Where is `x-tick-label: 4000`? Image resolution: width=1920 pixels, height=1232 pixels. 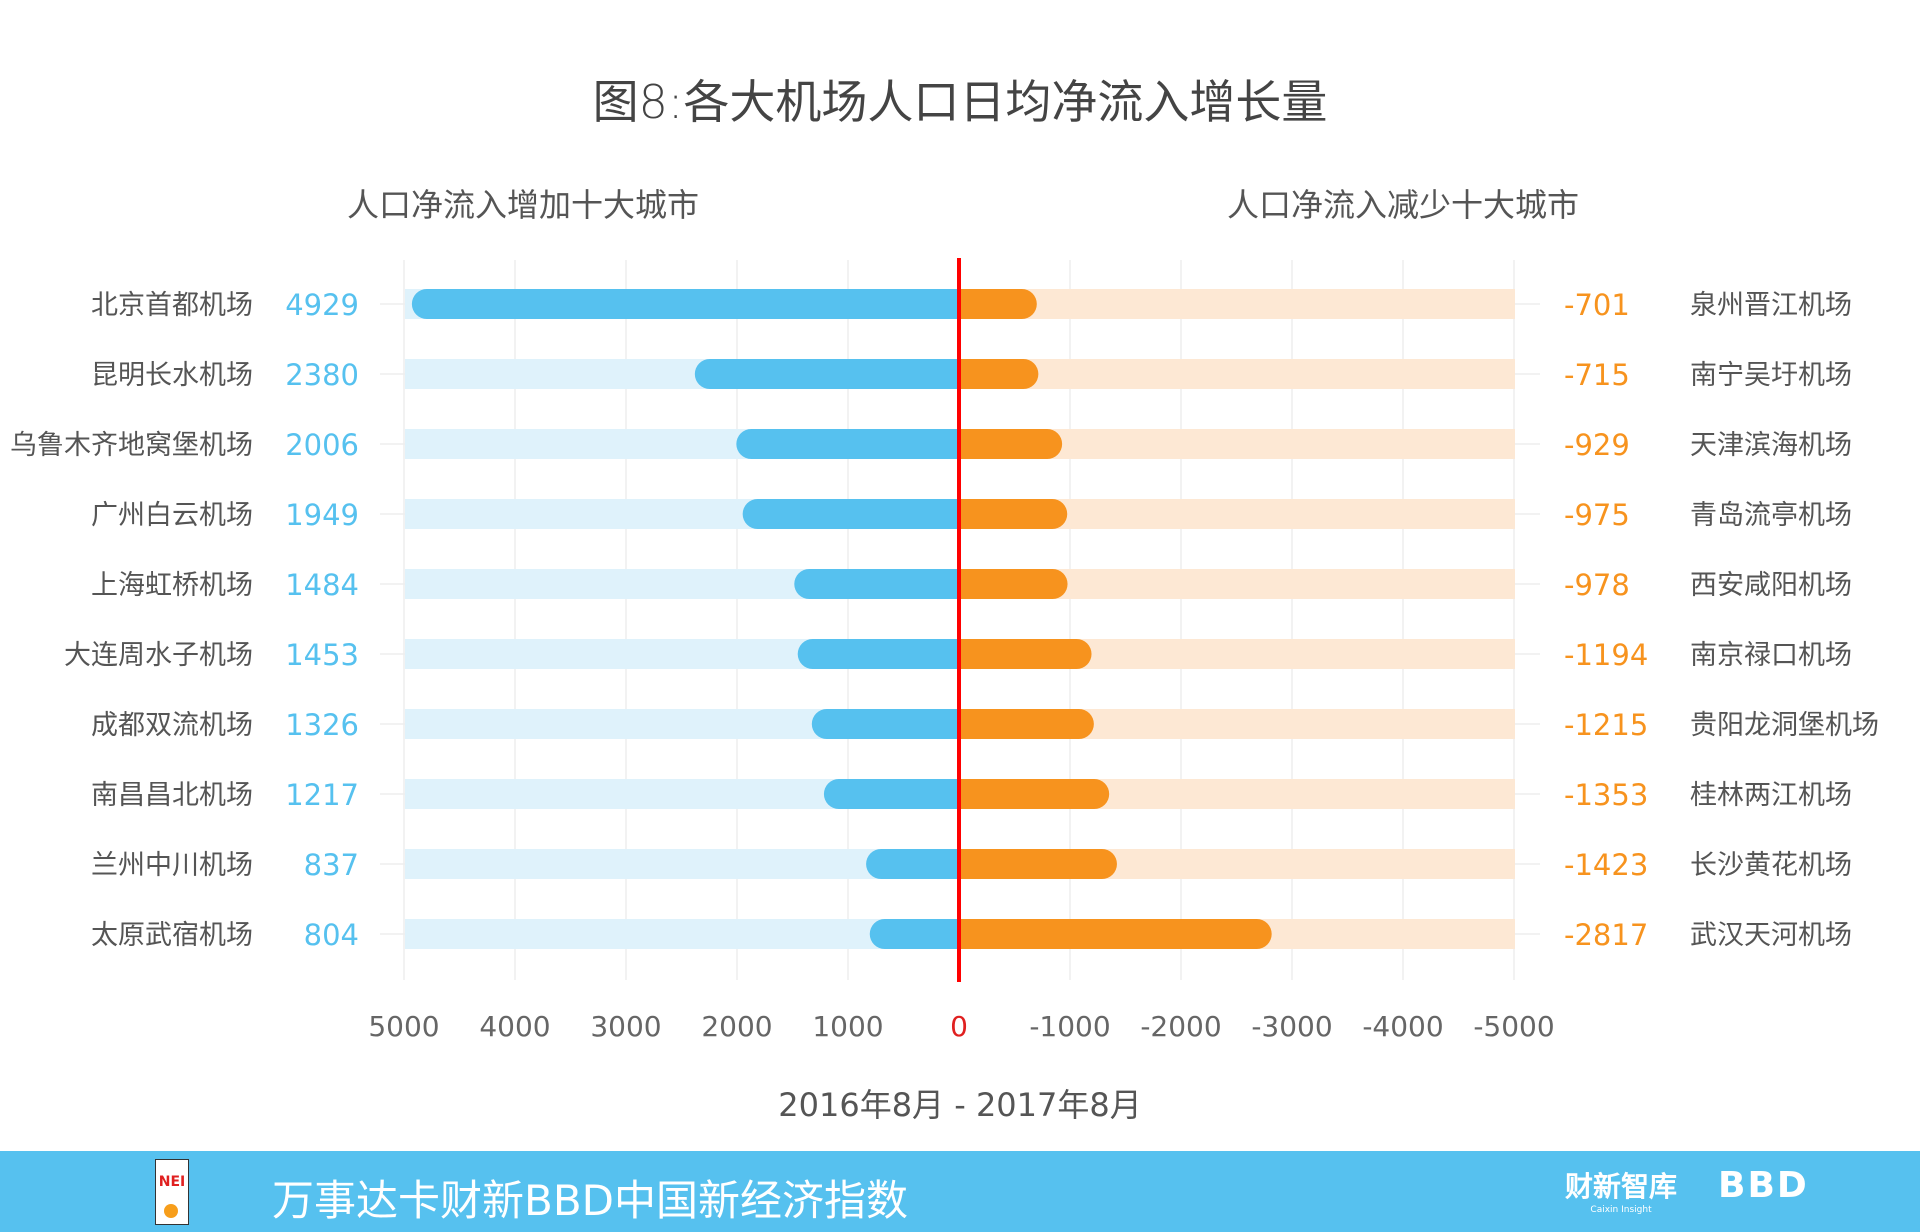
x-tick-label: 4000 is located at coordinates (514, 1026).